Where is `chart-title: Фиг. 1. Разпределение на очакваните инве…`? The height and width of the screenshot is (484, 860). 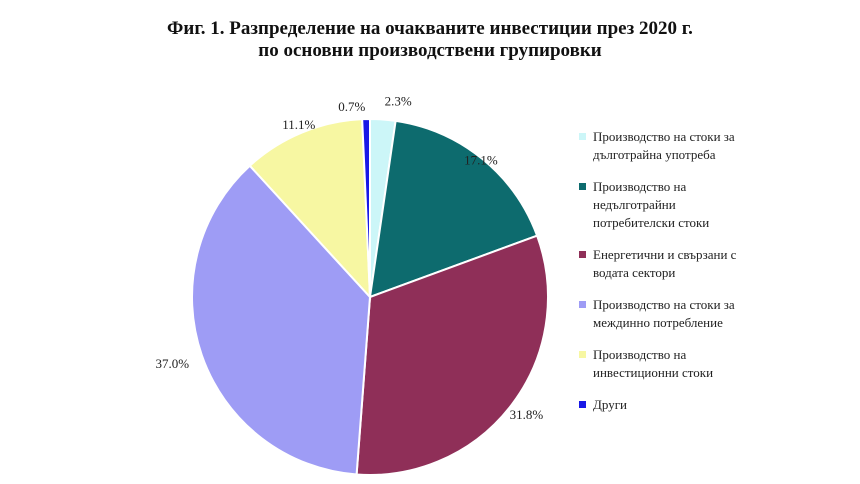 chart-title: Фиг. 1. Разпределение на очакваните инве… is located at coordinates (430, 40).